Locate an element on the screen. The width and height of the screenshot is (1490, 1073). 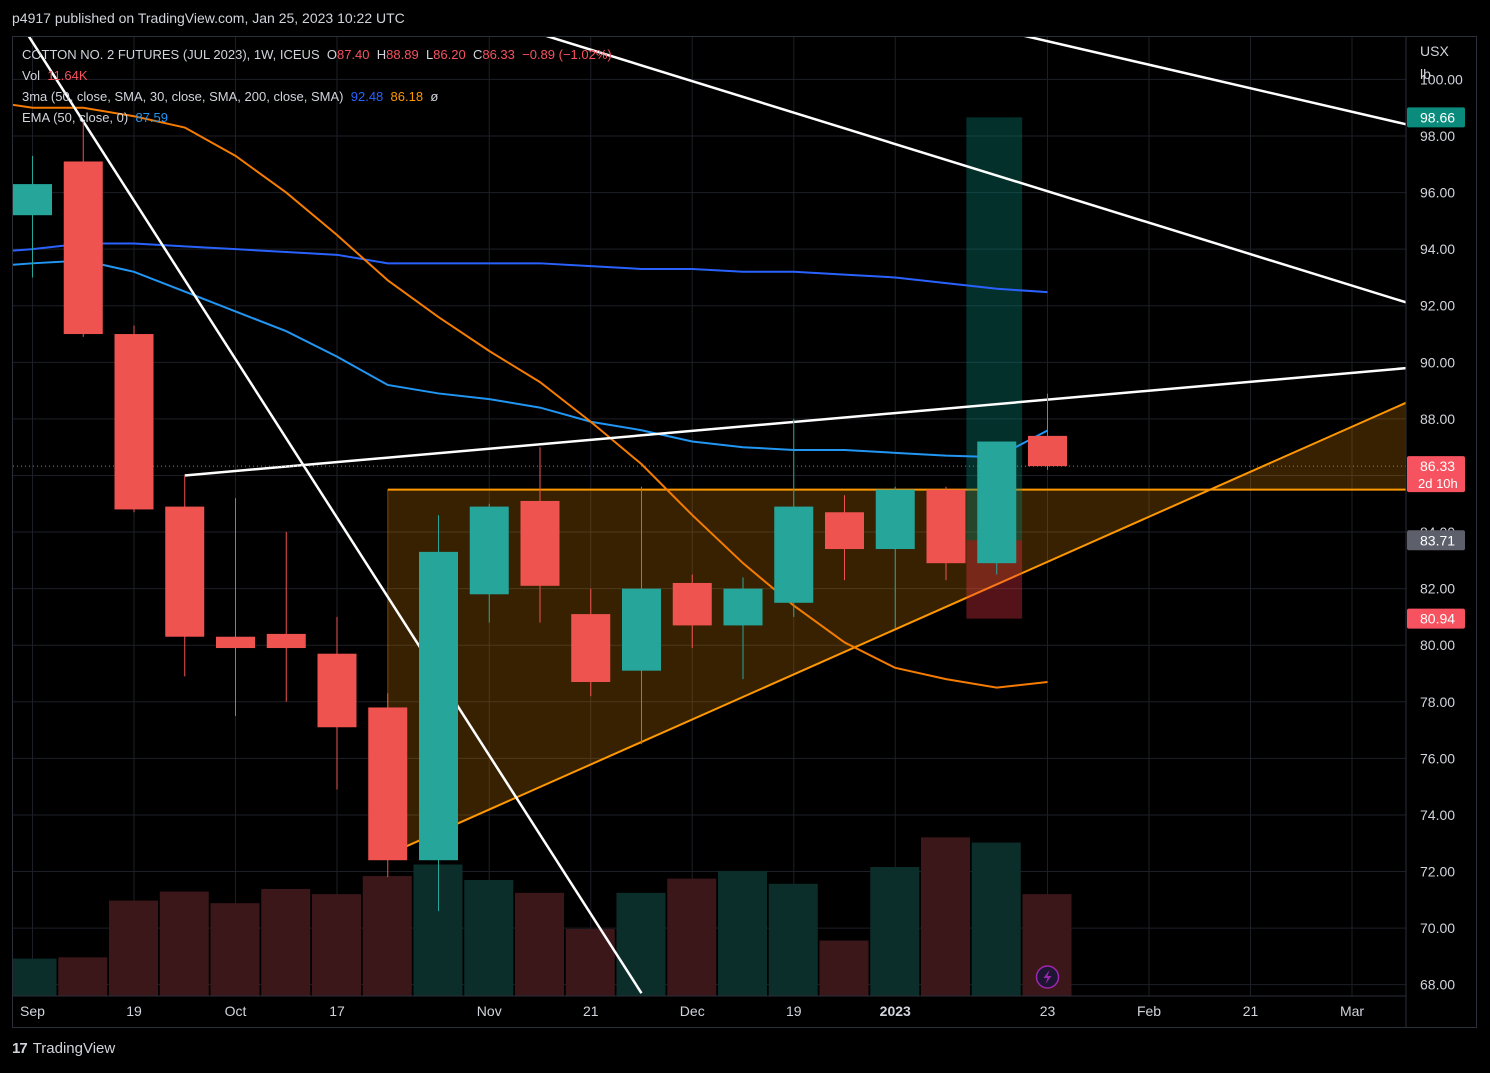
close-value: 86.33 is located at coordinates (498, 54).